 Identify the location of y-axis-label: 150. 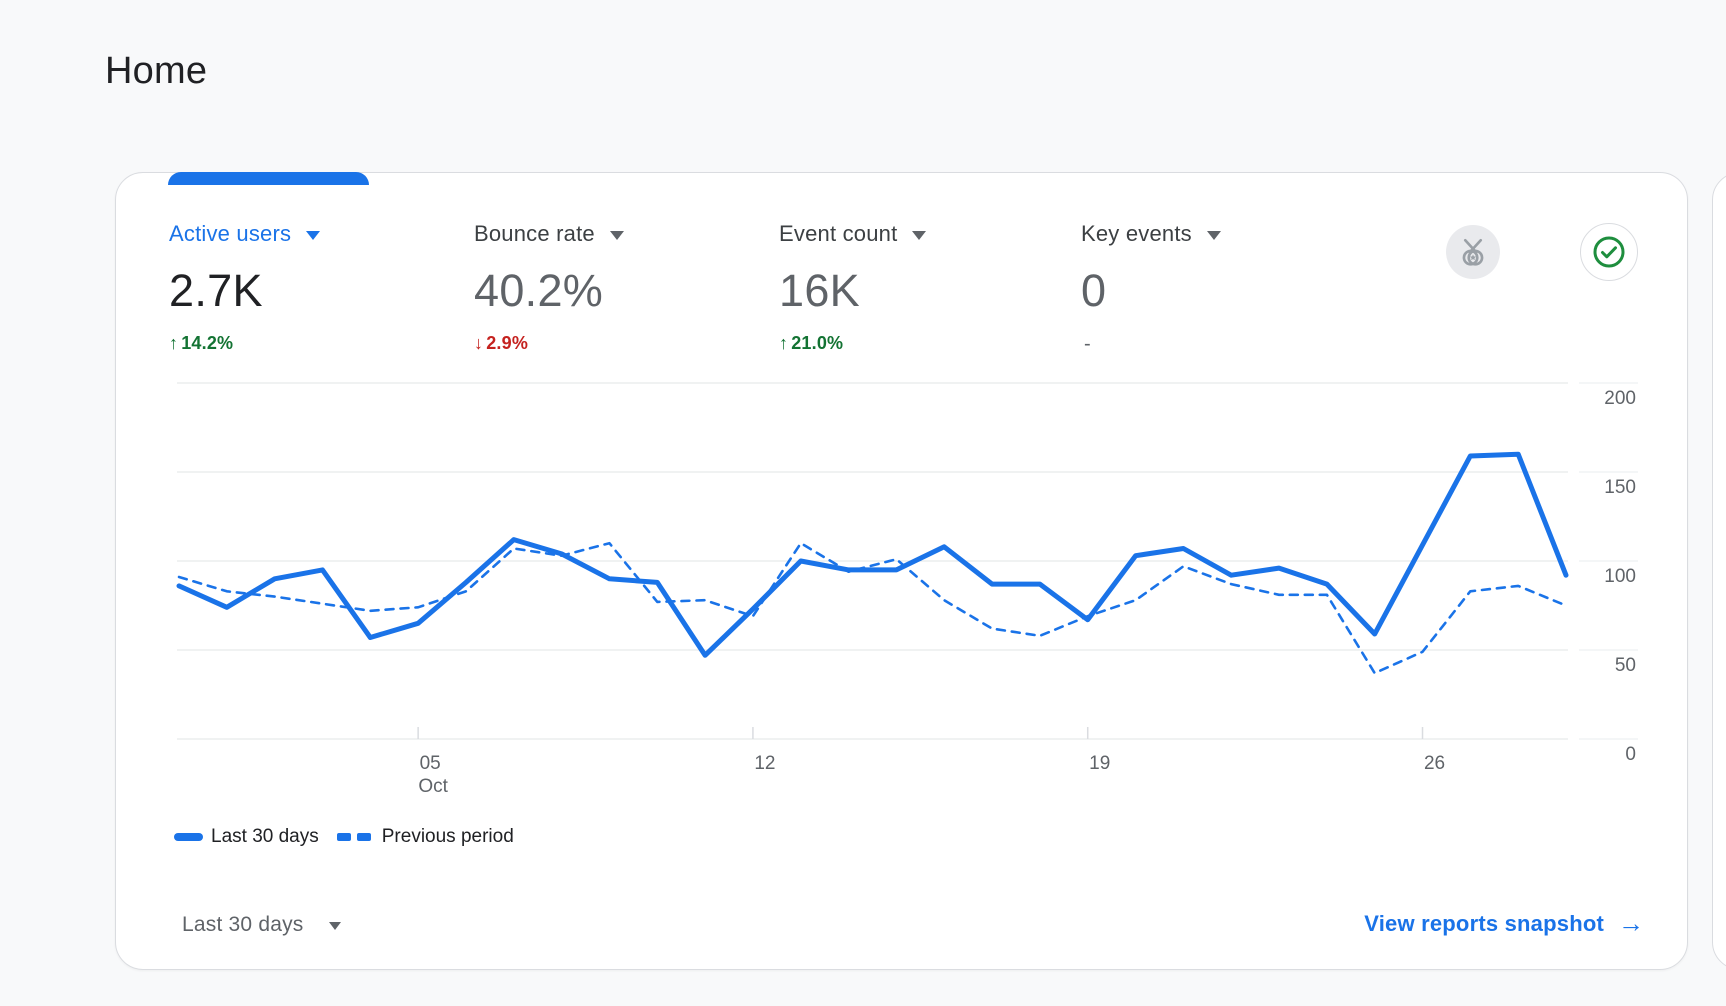
(1620, 487).